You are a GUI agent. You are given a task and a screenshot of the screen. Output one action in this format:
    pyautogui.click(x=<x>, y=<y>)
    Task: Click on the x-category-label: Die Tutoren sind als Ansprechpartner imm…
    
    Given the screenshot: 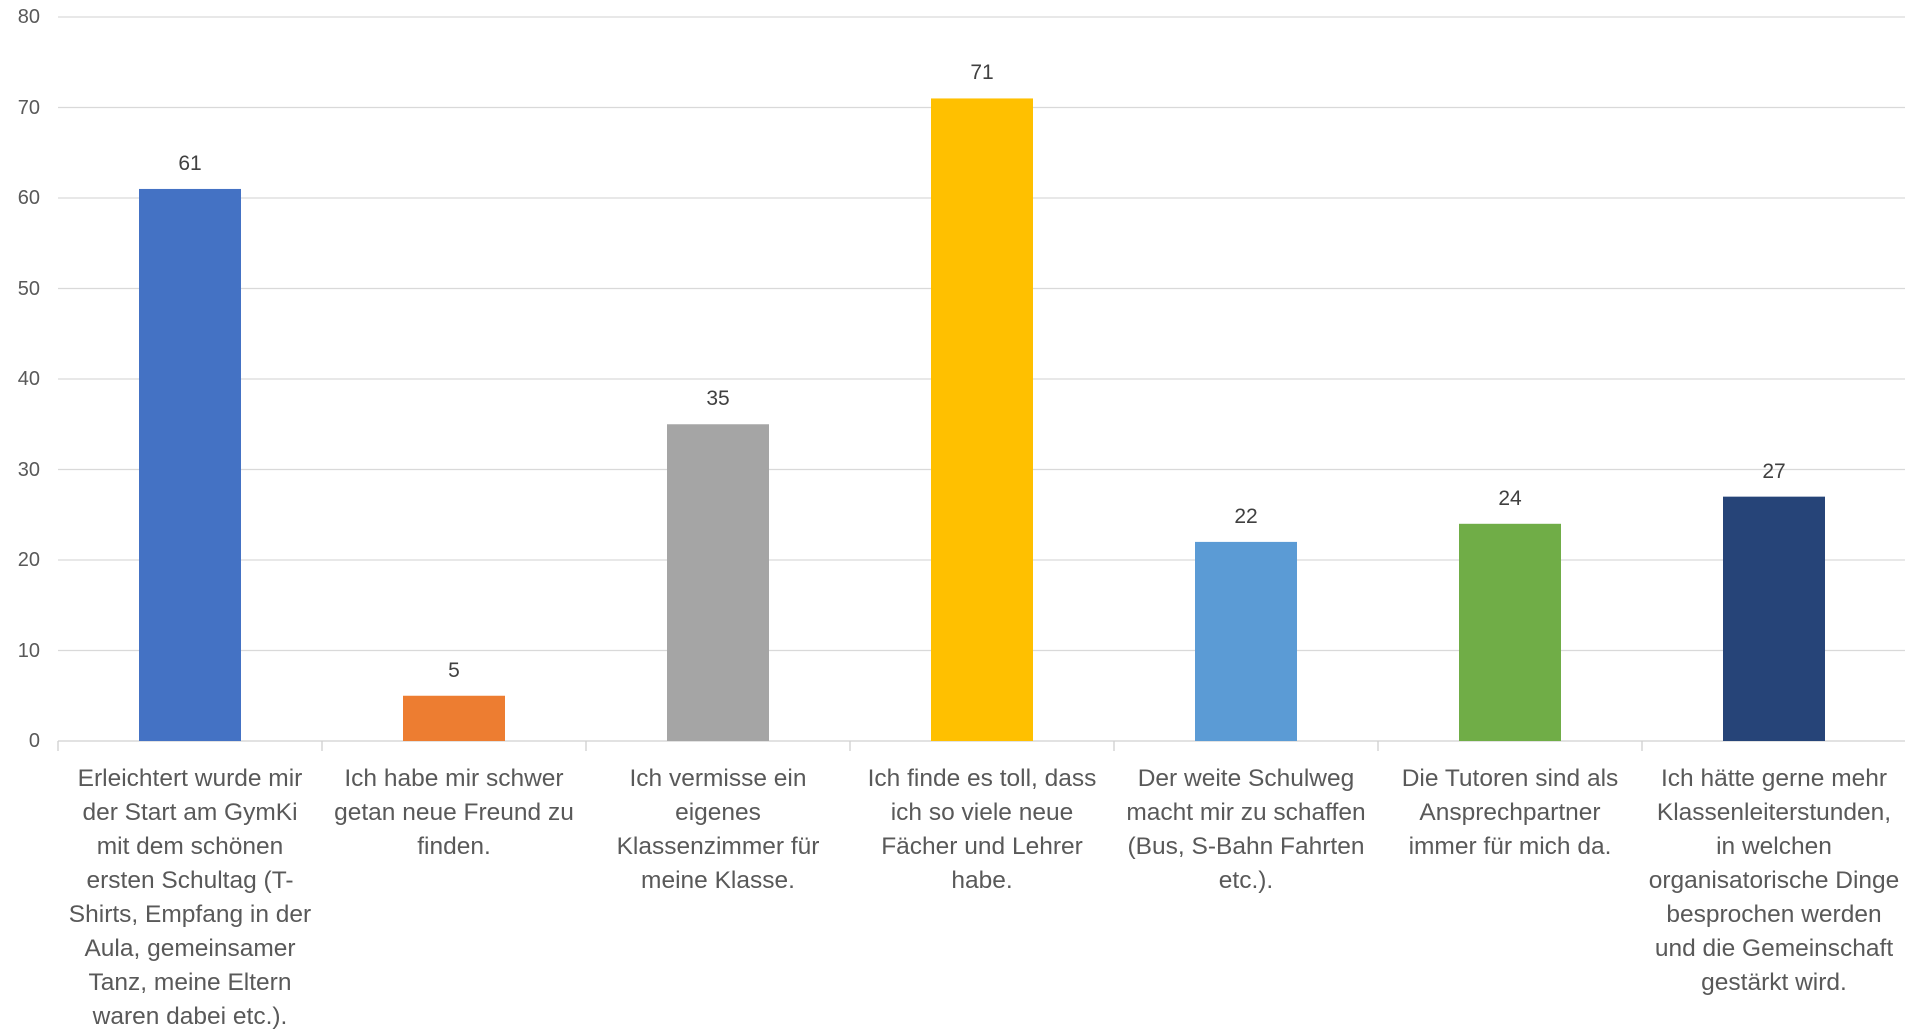 What is the action you would take?
    pyautogui.click(x=1510, y=812)
    